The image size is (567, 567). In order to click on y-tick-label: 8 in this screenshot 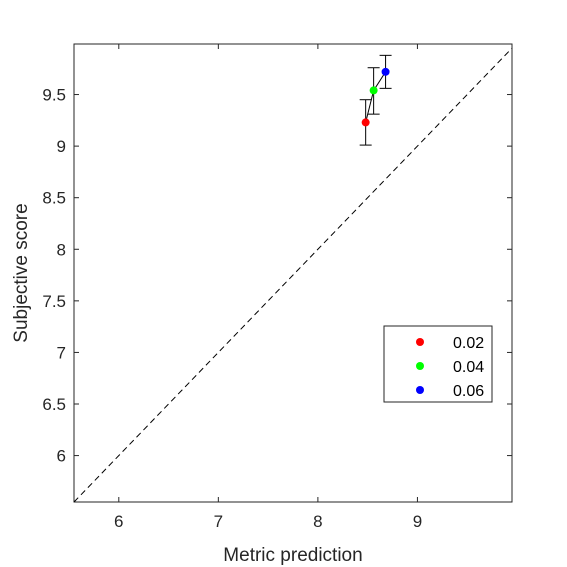, I will do `click(61, 249)`.